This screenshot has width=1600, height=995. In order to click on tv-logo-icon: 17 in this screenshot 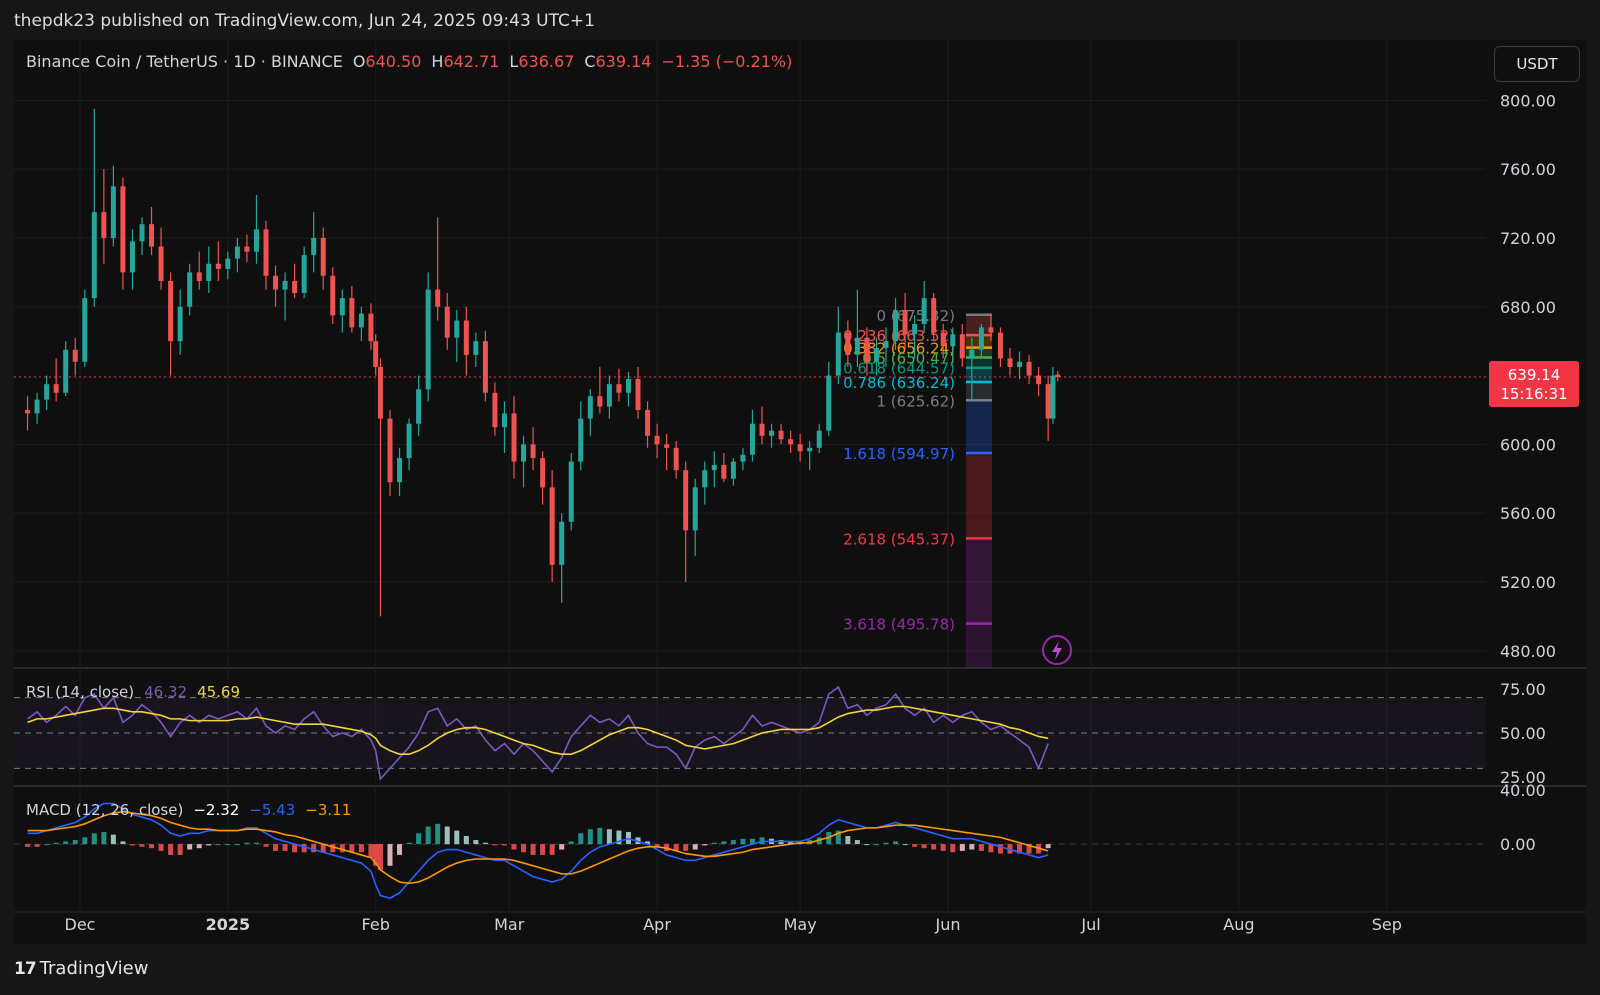, I will do `click(25, 968)`.